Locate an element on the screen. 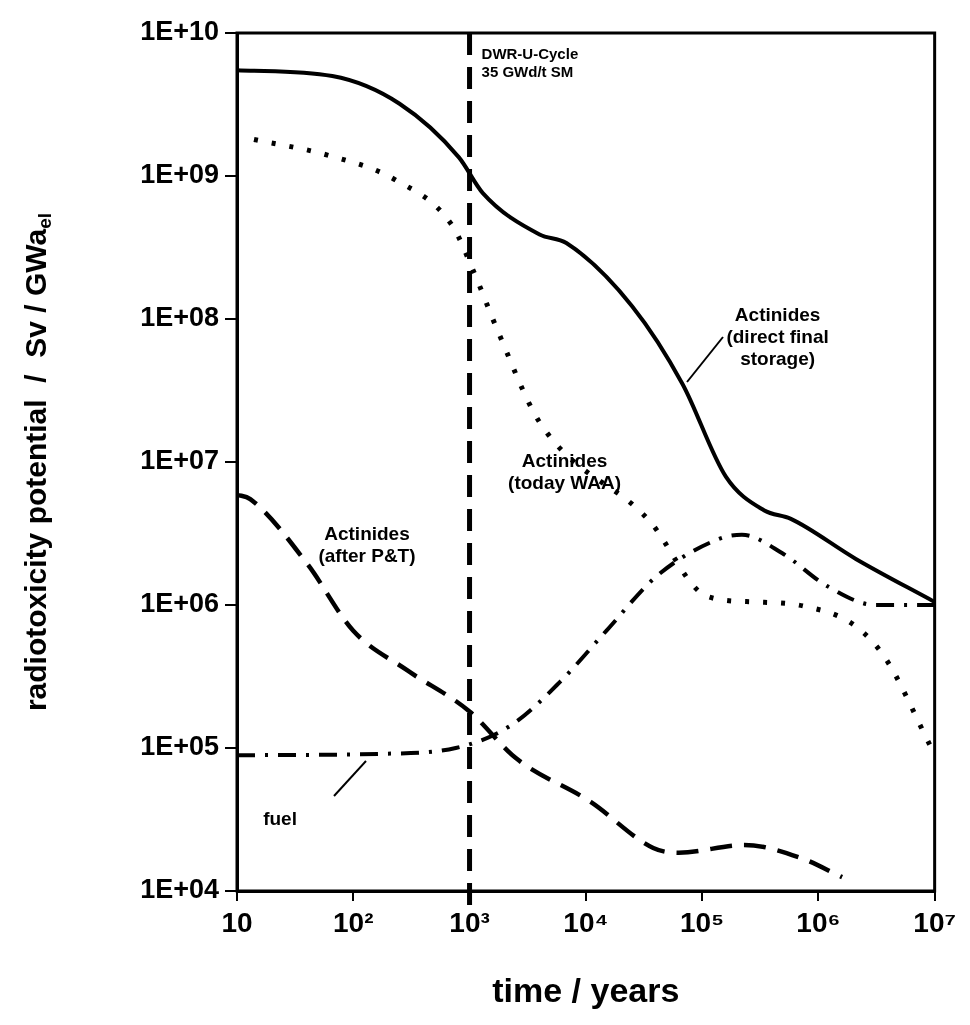  x-tick-label: 10⁶ is located at coordinates (818, 922).